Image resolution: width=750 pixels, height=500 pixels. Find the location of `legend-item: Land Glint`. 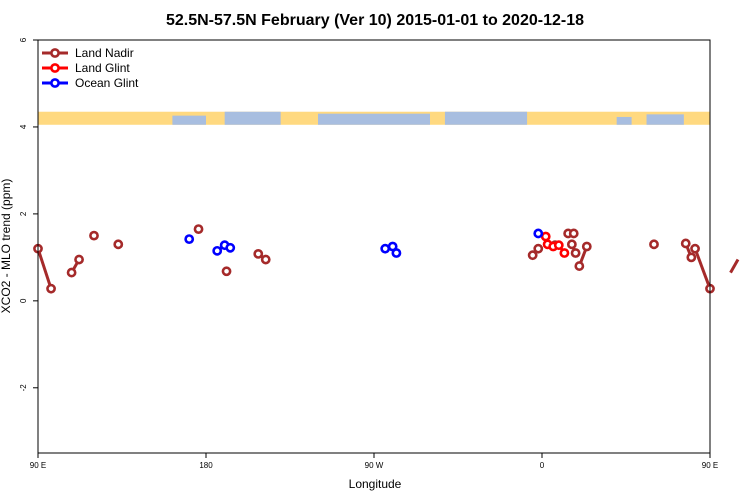

legend-item: Land Glint is located at coordinates (86, 68).